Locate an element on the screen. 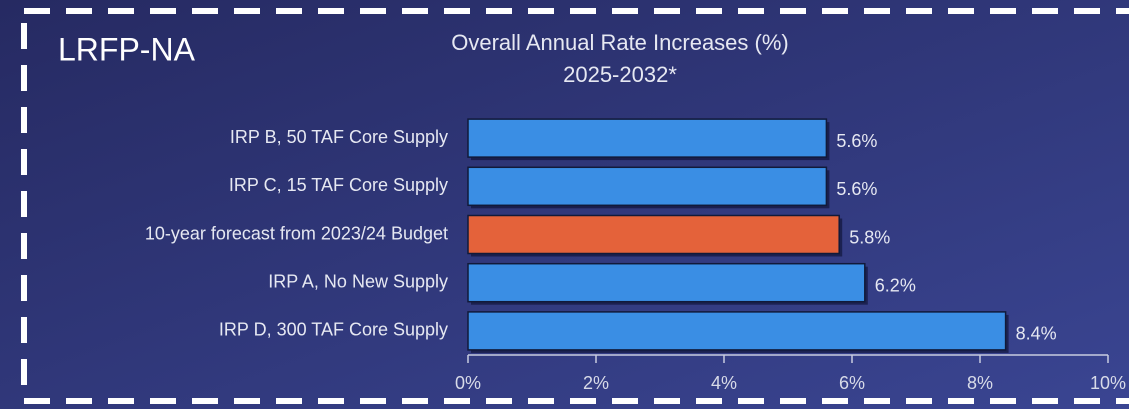 The image size is (1129, 409). x-tick-label: 4% is located at coordinates (724, 383).